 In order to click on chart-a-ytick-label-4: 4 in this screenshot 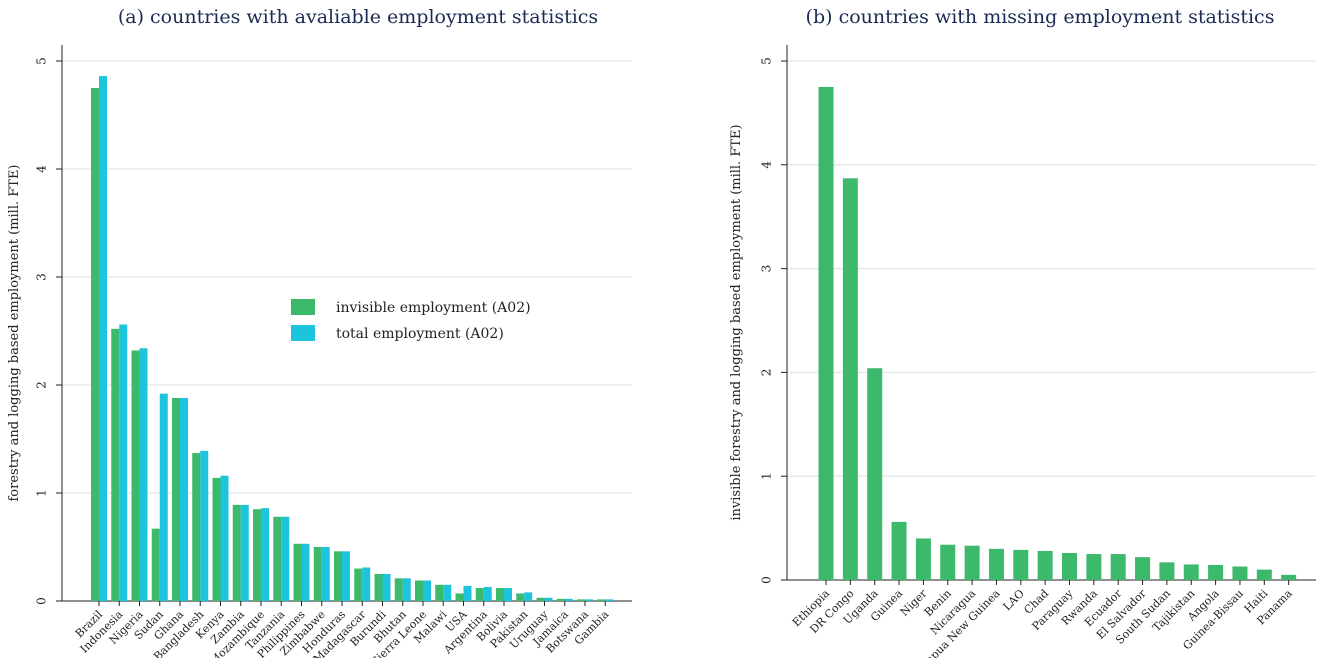, I will do `click(42, 169)`.